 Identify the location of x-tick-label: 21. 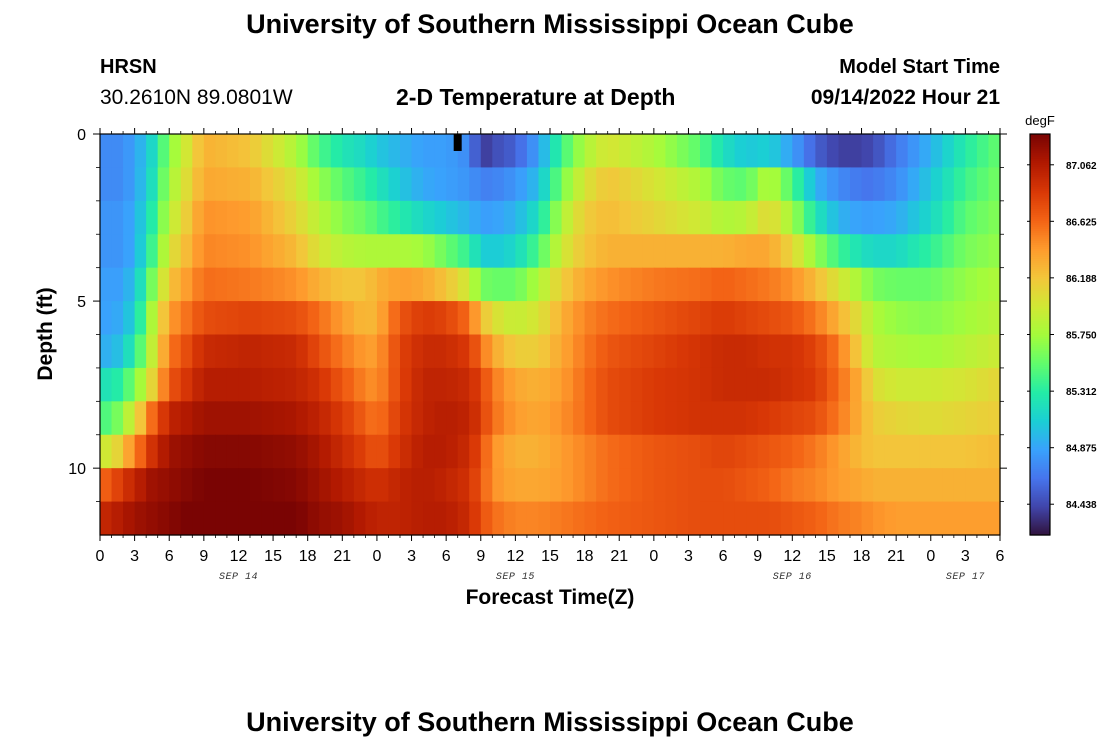
(342, 556).